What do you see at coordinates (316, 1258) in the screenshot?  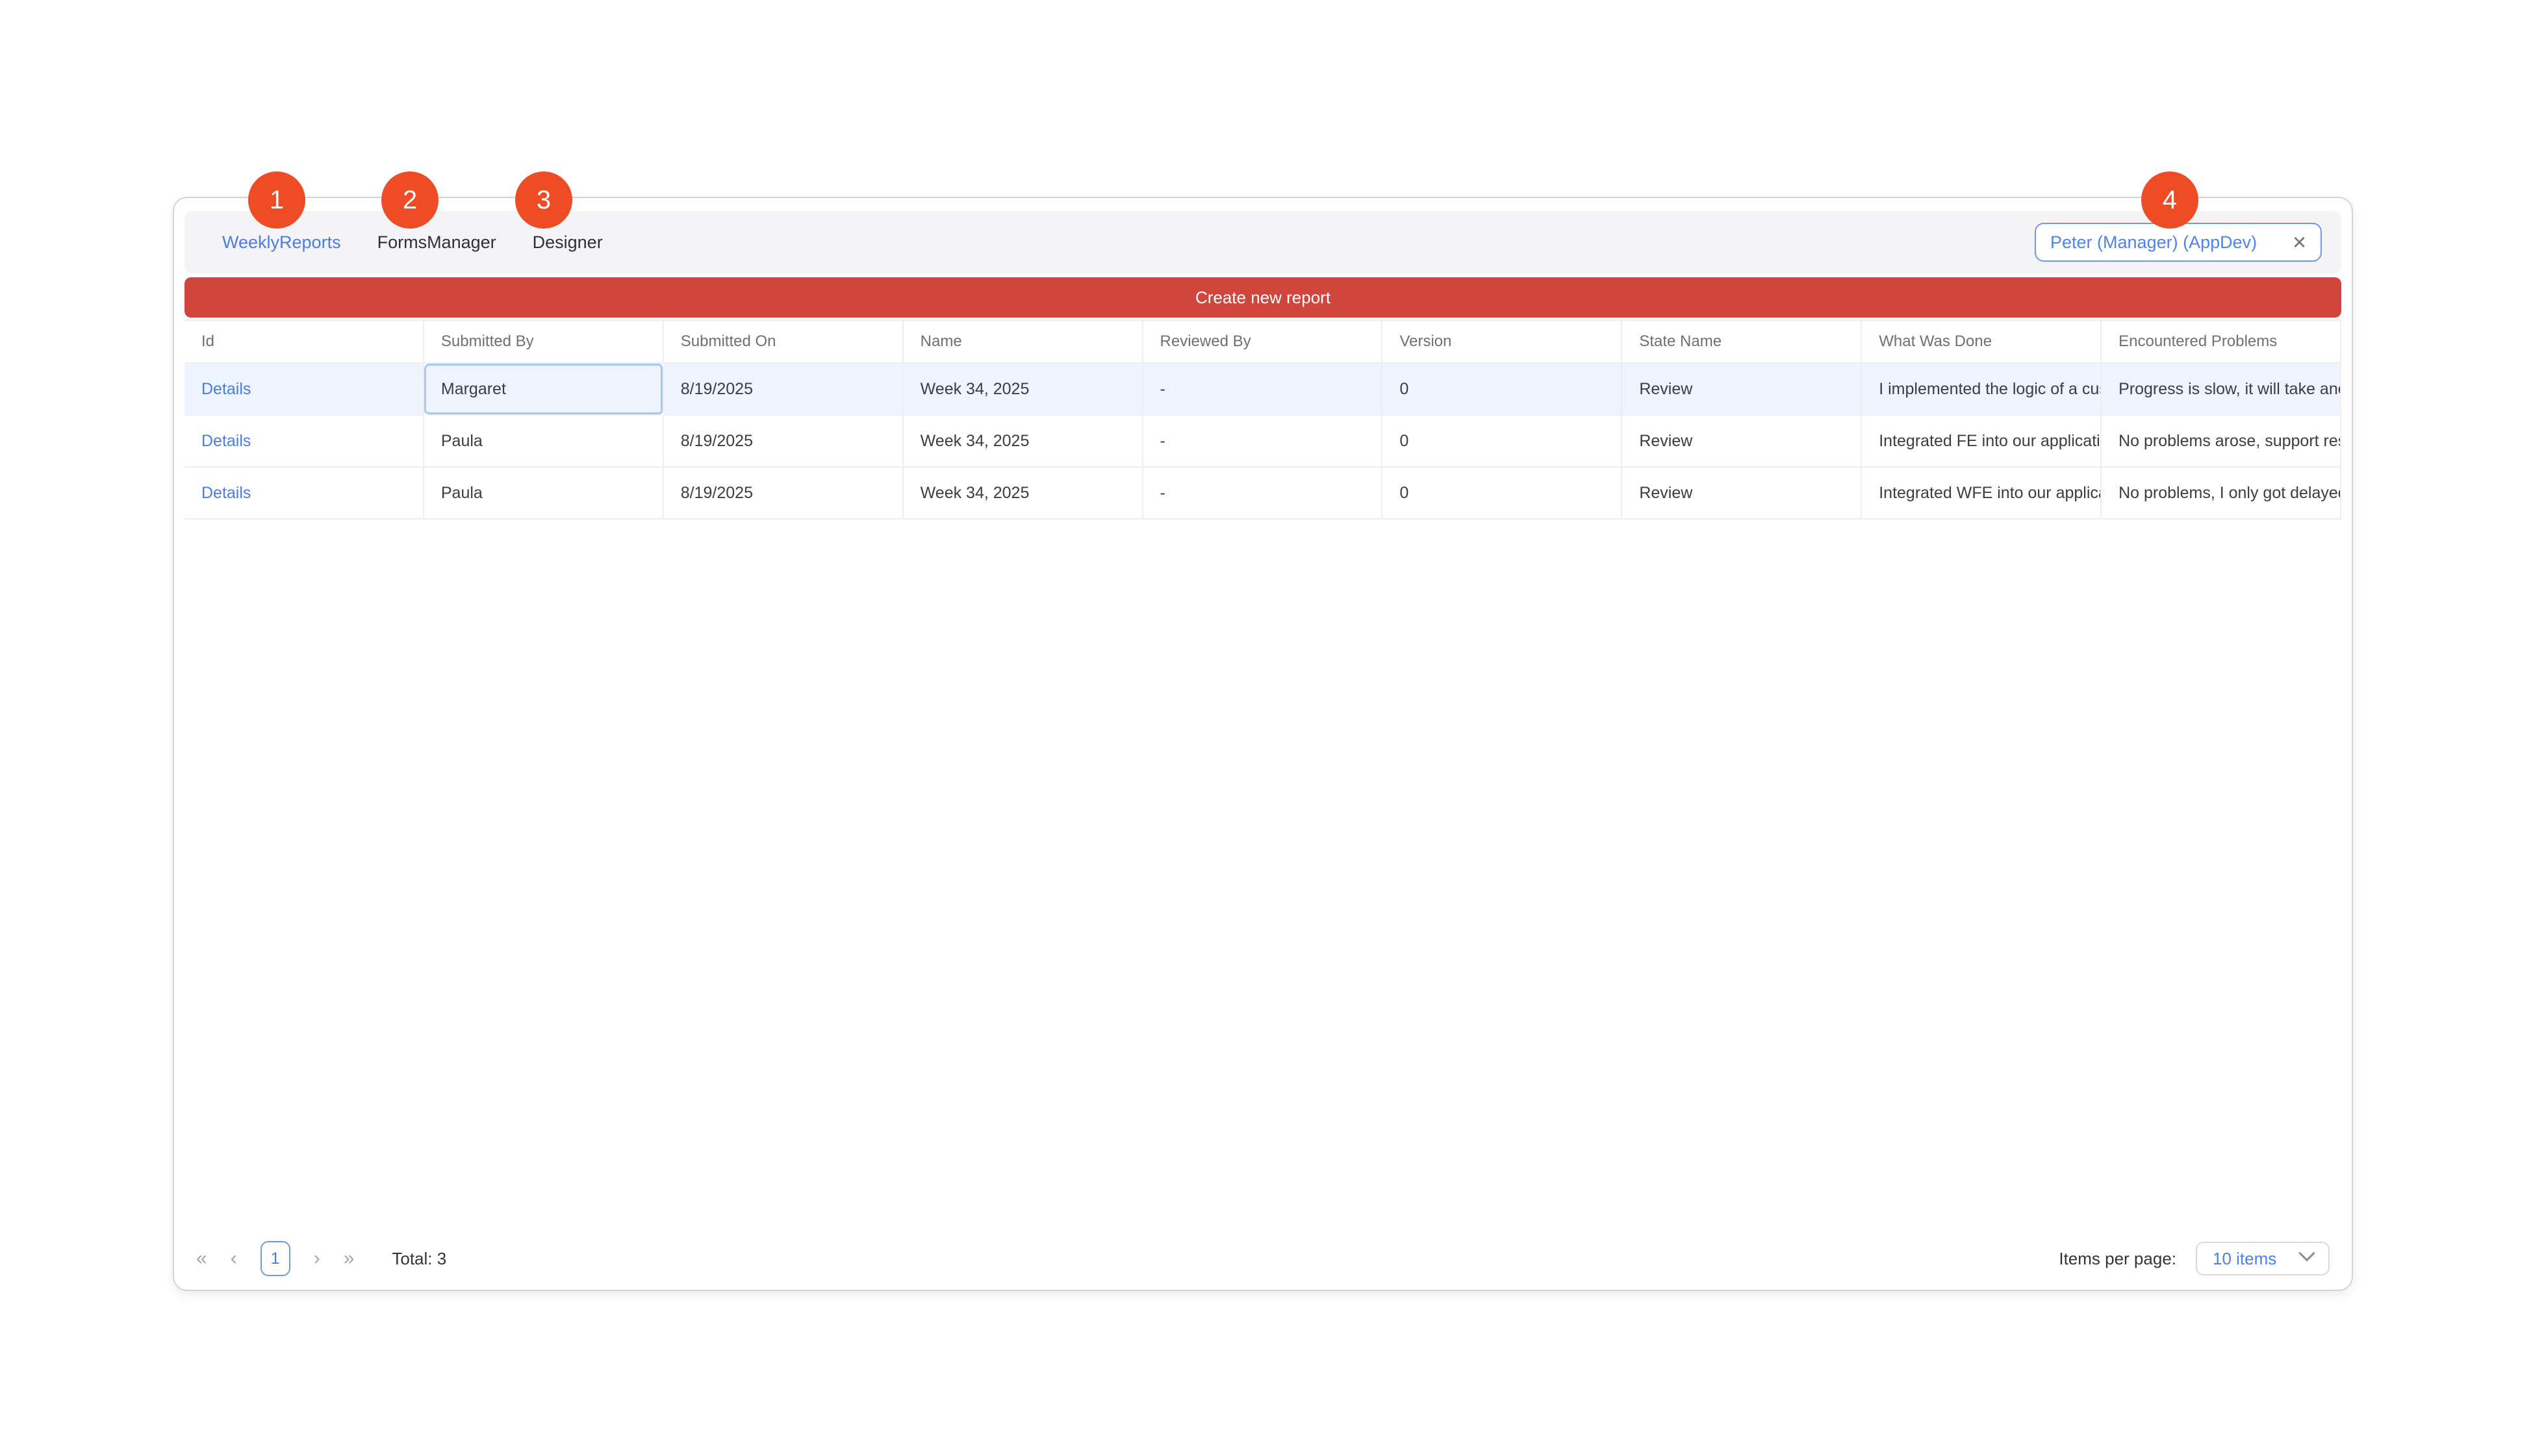 I see `next-page-button: ›` at bounding box center [316, 1258].